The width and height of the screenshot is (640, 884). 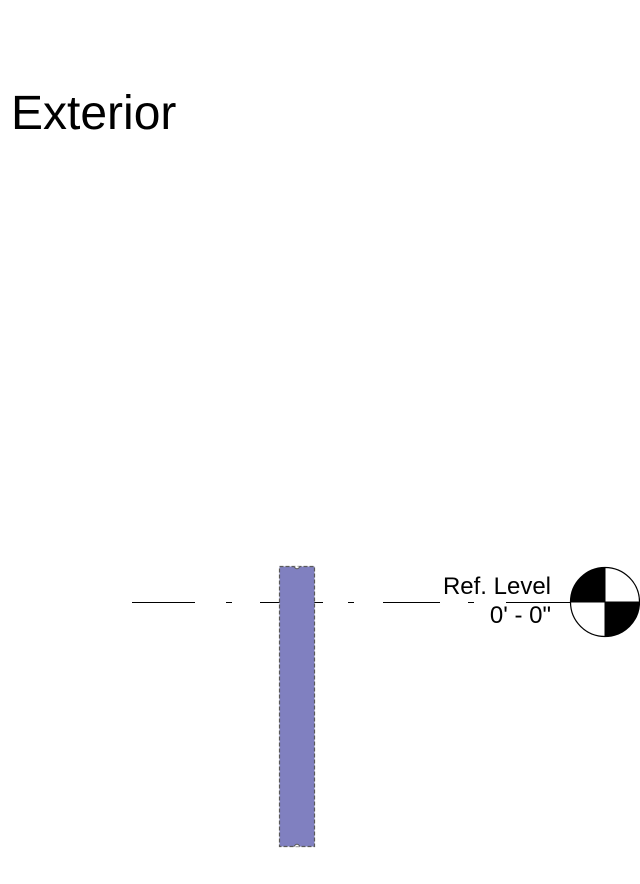 I want to click on level-elevation-label: 0' - 0", so click(x=520, y=615).